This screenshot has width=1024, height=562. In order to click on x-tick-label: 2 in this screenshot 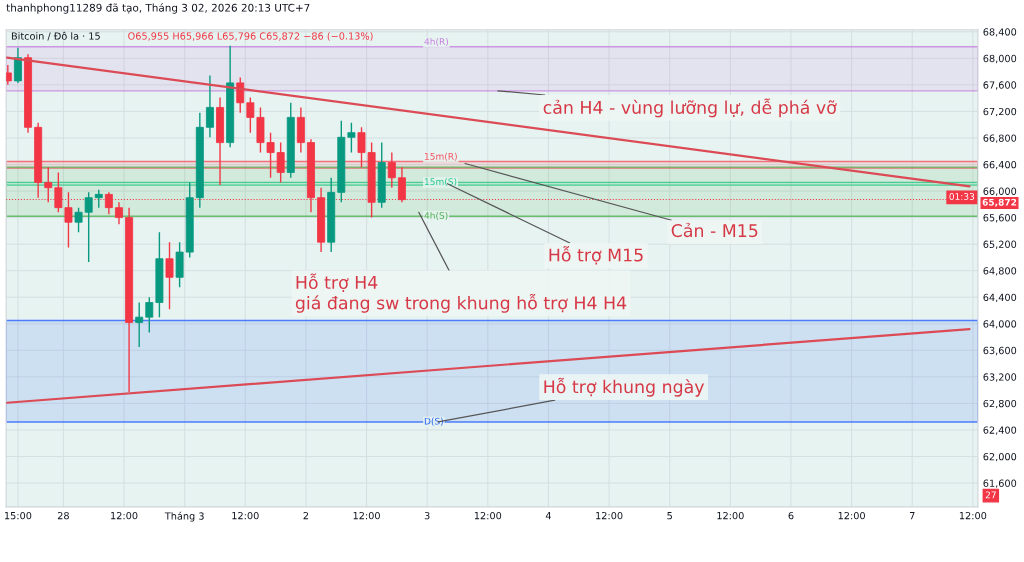, I will do `click(306, 515)`.